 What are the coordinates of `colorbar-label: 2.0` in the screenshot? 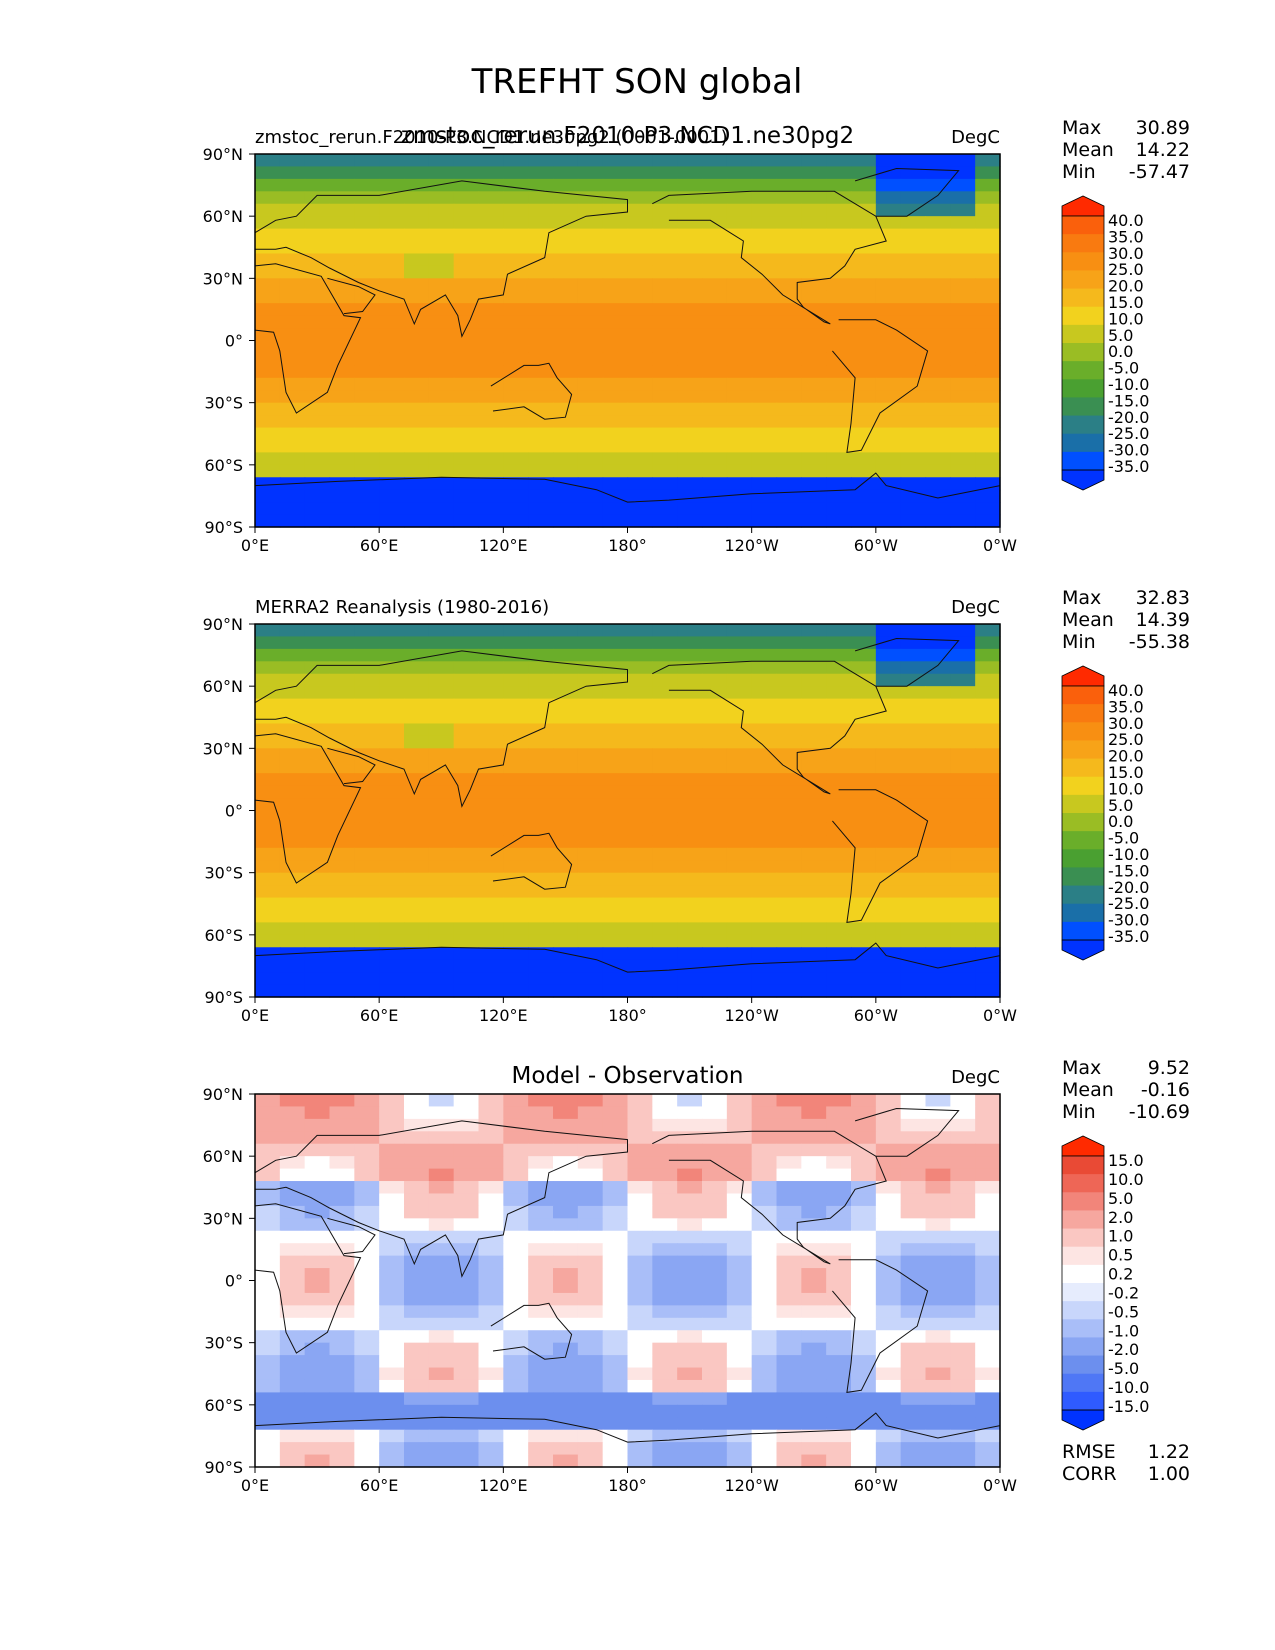 It's located at (1120, 1217).